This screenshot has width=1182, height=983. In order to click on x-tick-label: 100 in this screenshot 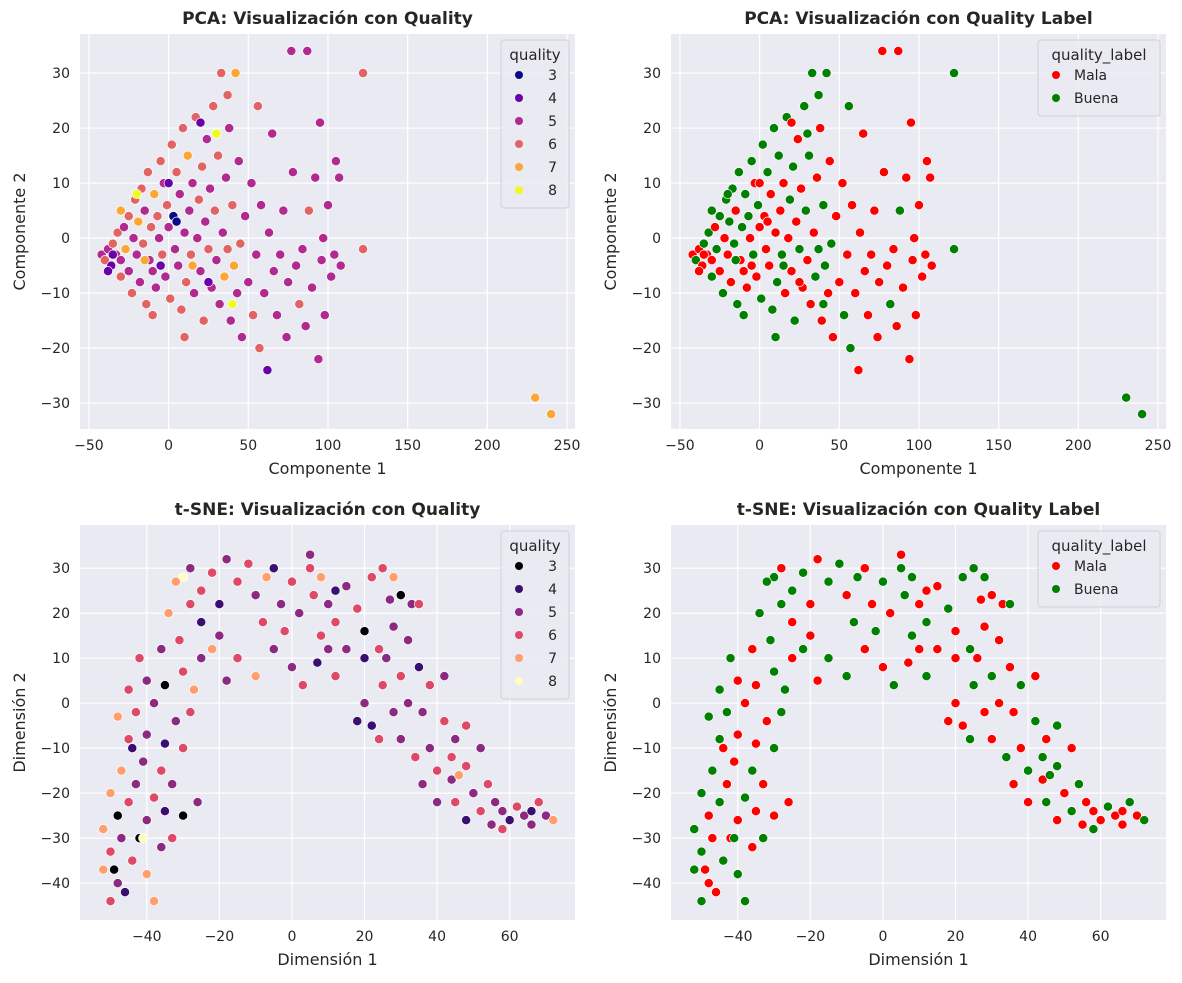, I will do `click(919, 446)`.